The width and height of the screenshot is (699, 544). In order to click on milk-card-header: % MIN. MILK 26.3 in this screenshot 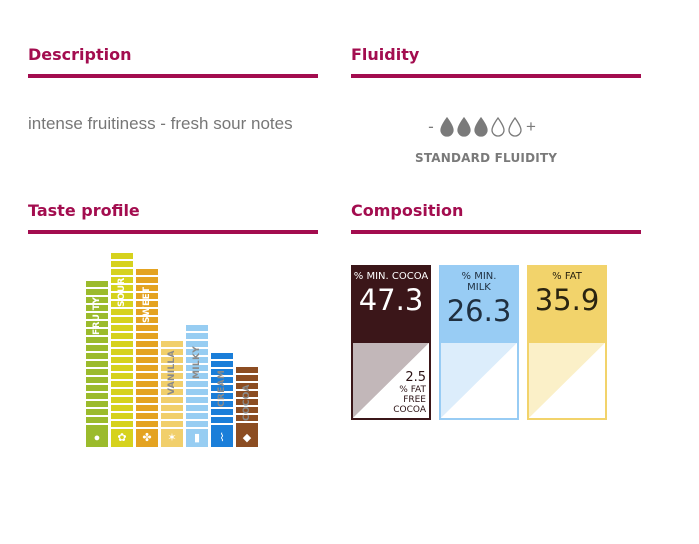, I will do `click(479, 305)`.